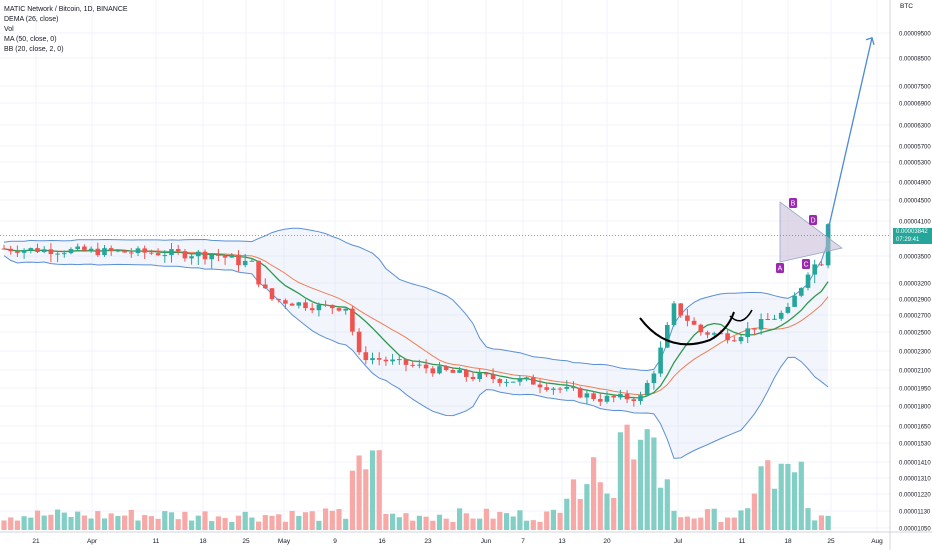 The image size is (932, 550). I want to click on price-tick-label: 0.00002300, so click(915, 353).